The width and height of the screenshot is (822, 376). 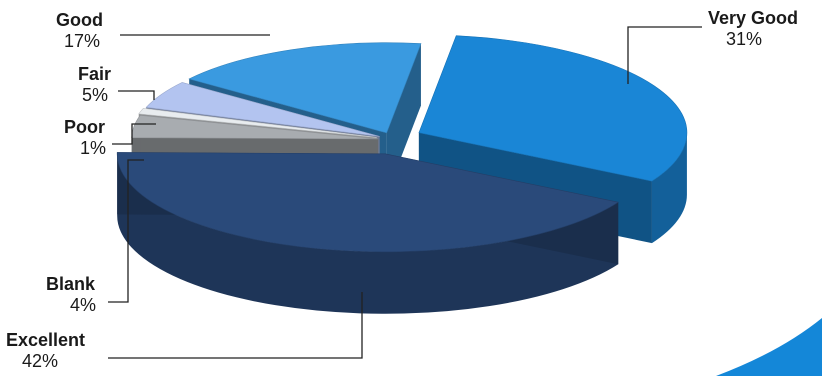 I want to click on corner-decoration, so click(x=769, y=347).